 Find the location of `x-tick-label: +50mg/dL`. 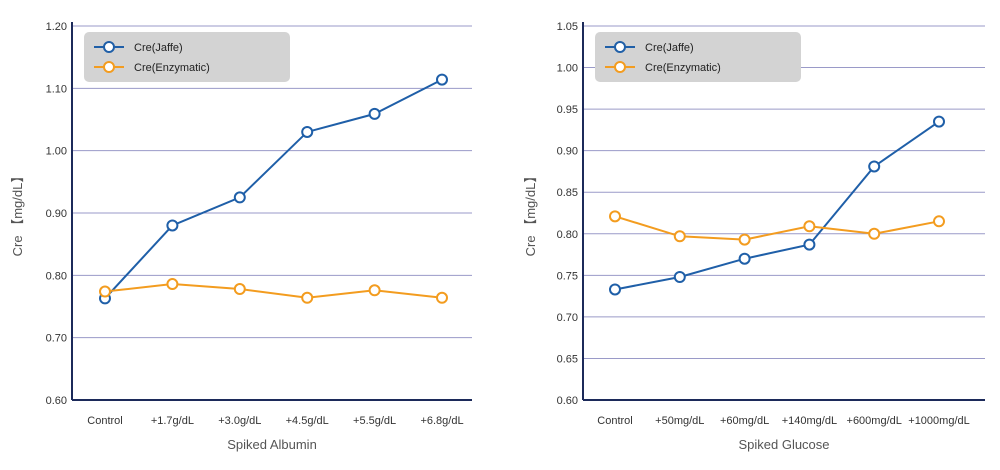

x-tick-label: +50mg/dL is located at coordinates (679, 421).